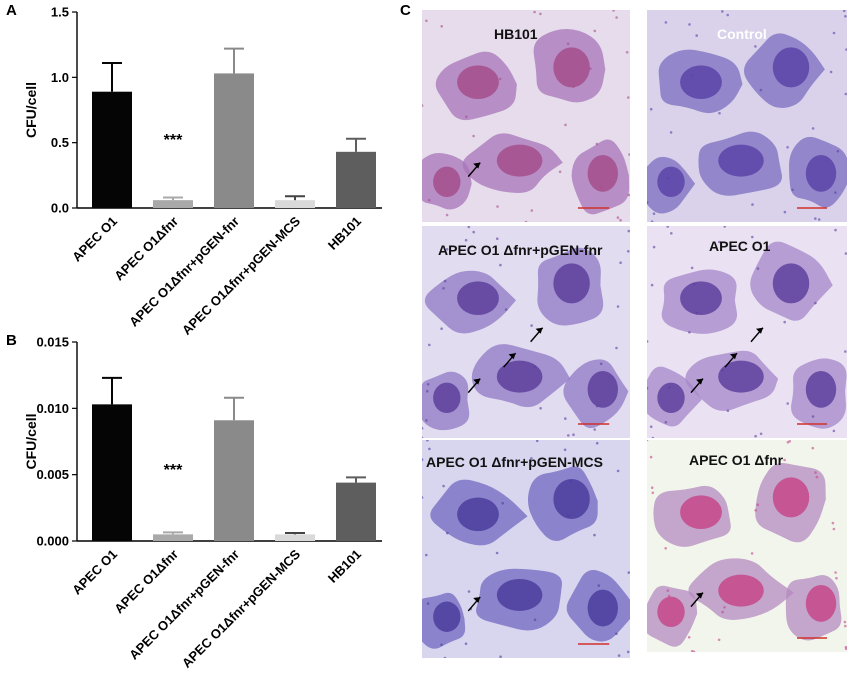  What do you see at coordinates (747, 332) in the screenshot?
I see `micrograph-apec-o1: APEC O1` at bounding box center [747, 332].